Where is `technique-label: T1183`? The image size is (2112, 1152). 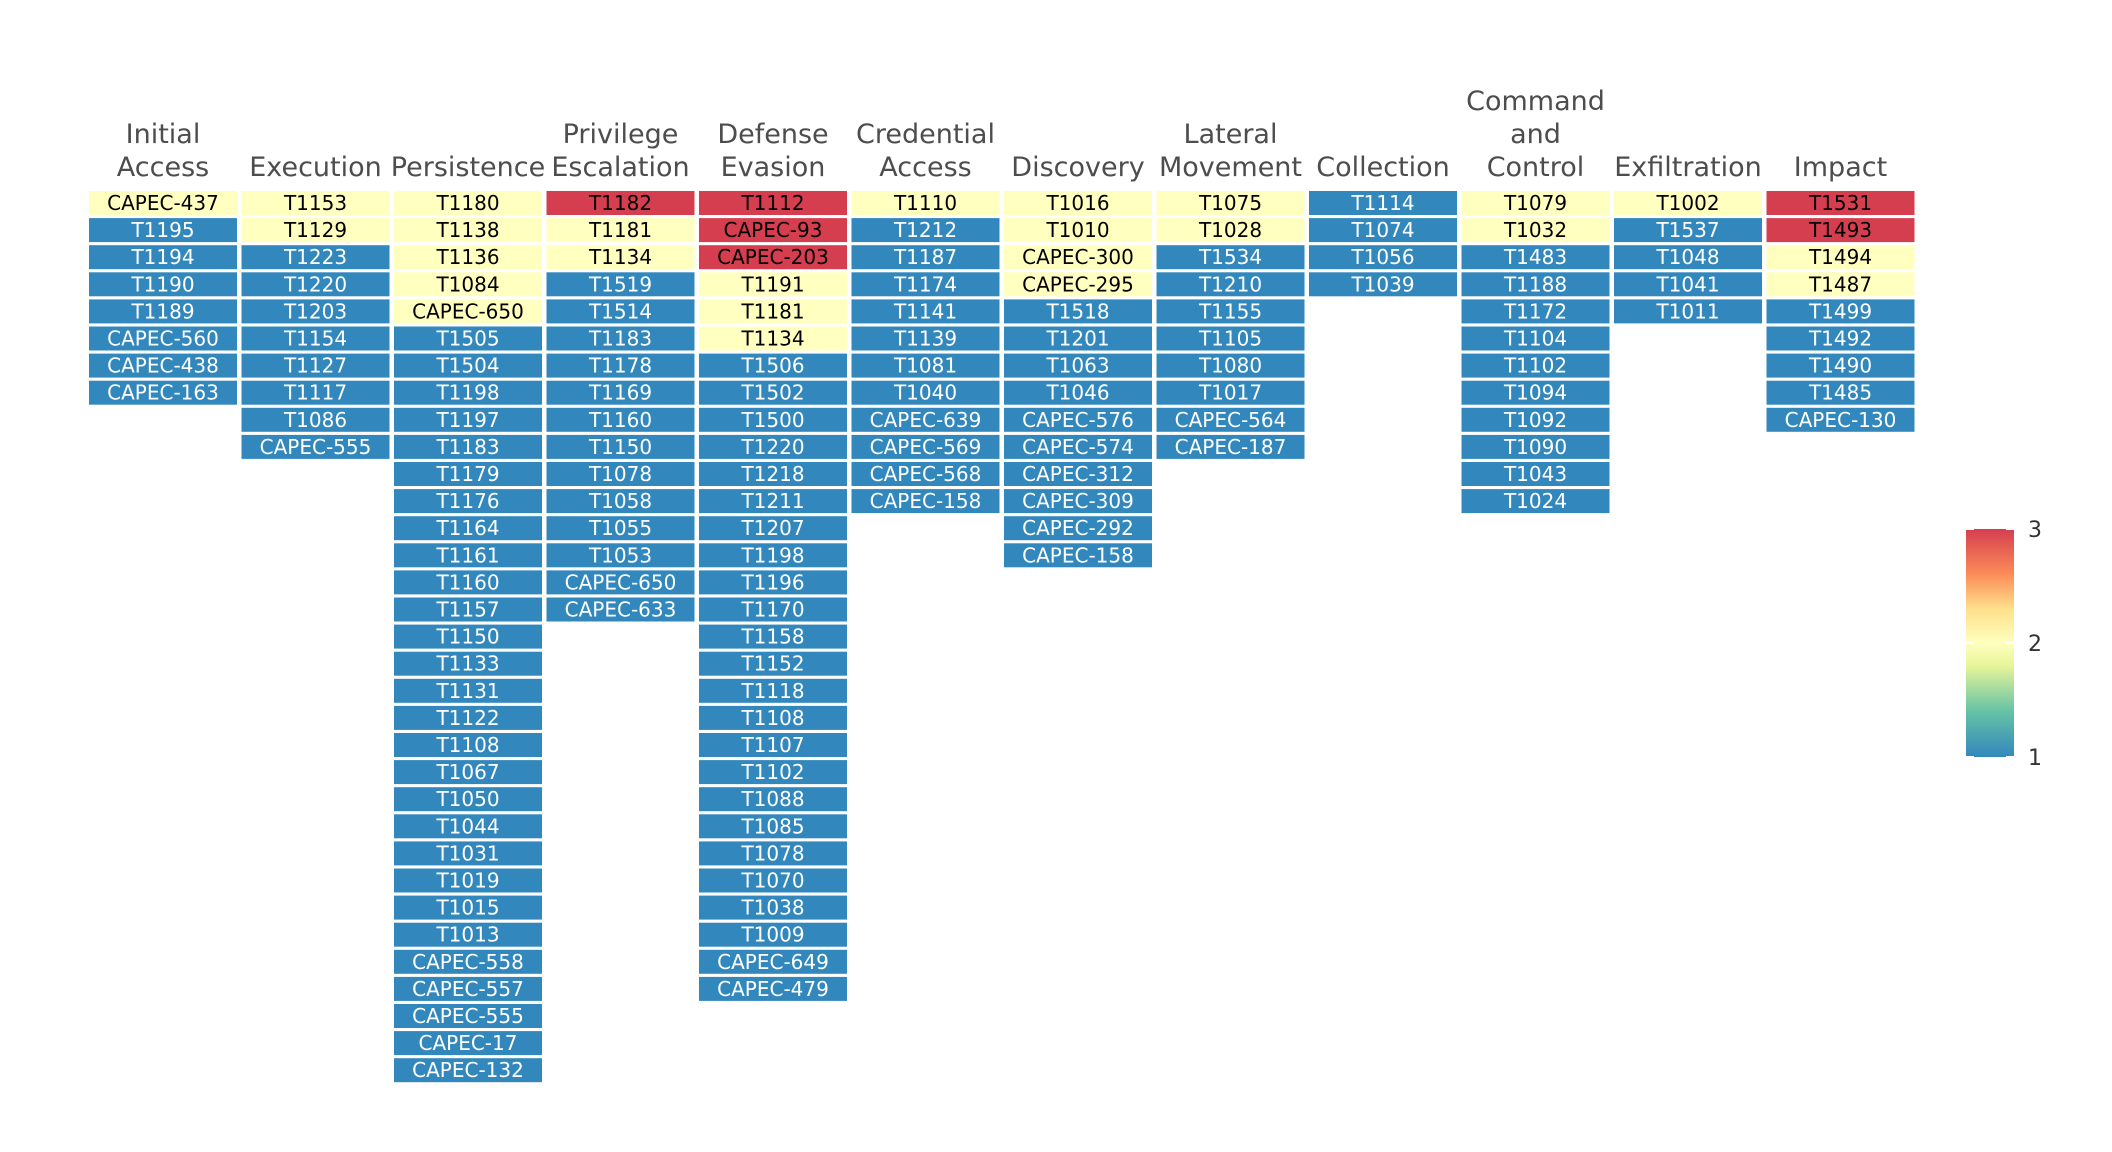
technique-label: T1183 is located at coordinates (620, 339).